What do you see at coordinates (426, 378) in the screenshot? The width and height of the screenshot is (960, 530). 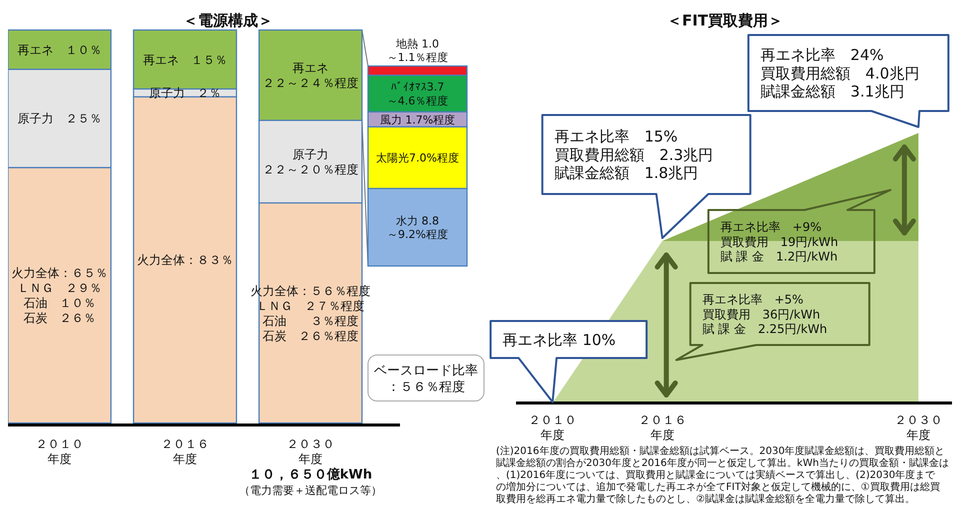 I see `annotation: ベースロード比率：５６％程度` at bounding box center [426, 378].